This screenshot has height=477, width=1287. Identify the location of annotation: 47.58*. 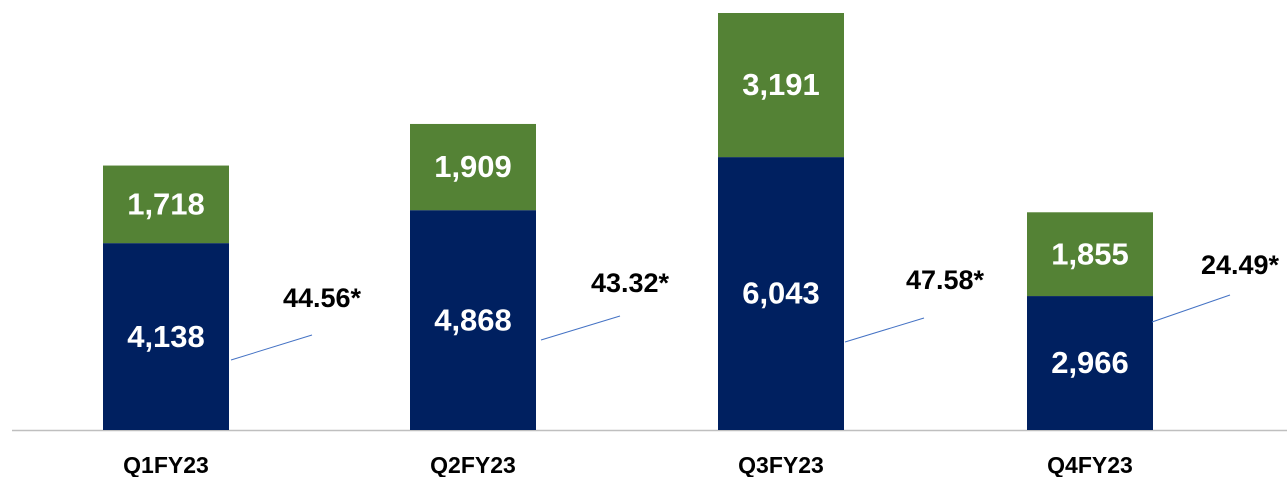
(945, 280).